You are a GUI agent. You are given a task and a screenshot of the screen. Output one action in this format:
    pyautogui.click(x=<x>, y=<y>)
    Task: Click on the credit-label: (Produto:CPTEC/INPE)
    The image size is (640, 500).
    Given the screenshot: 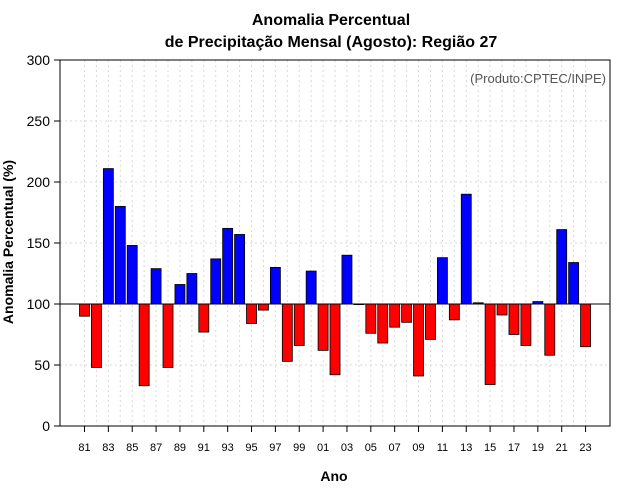 What is the action you would take?
    pyautogui.click(x=538, y=78)
    